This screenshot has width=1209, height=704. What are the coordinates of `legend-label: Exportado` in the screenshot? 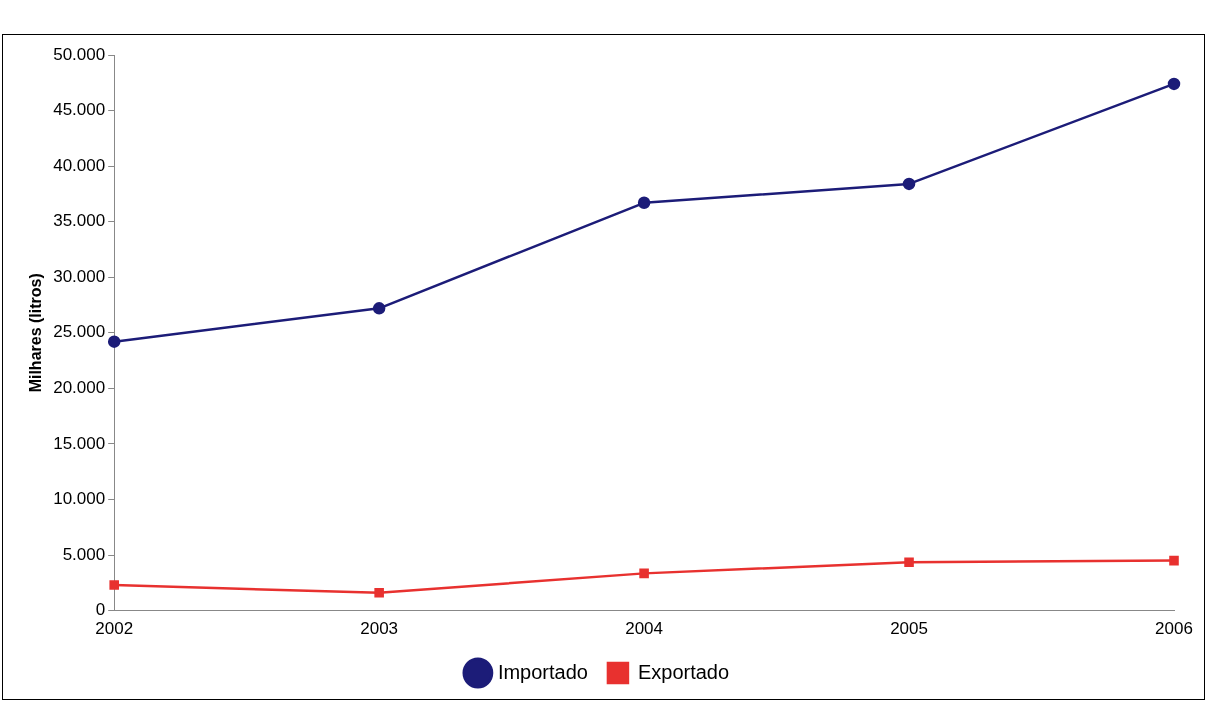 It's located at (683, 671).